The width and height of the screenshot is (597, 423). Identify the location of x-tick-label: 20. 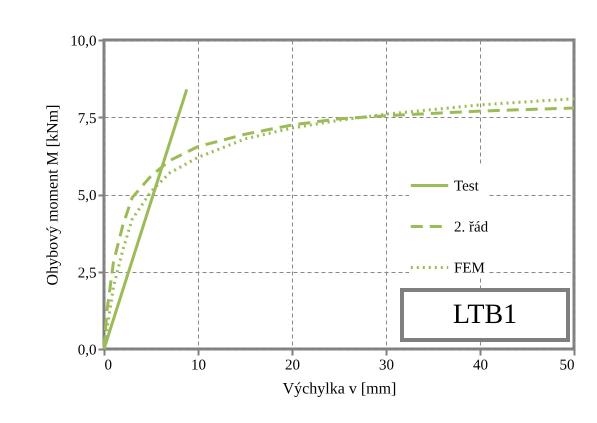
(292, 366).